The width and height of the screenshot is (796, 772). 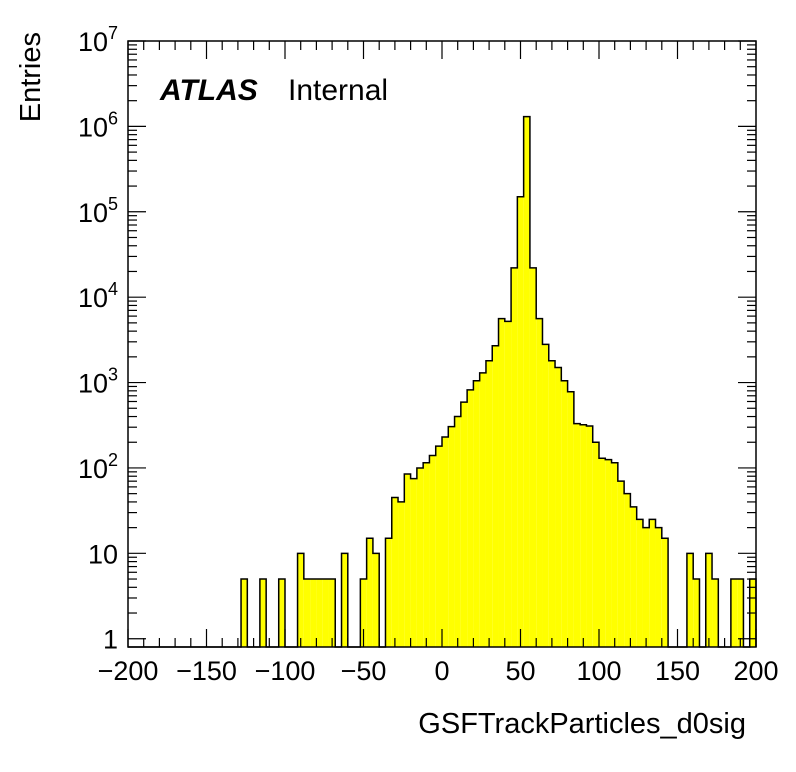 I want to click on x-tick-label: 100, so click(x=598, y=671).